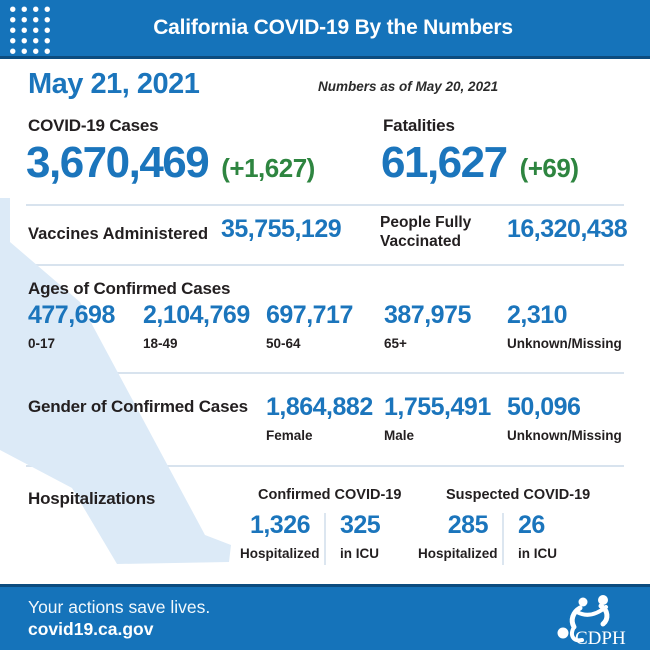 The height and width of the screenshot is (650, 650). I want to click on age-group-value: 2,310, so click(537, 315).